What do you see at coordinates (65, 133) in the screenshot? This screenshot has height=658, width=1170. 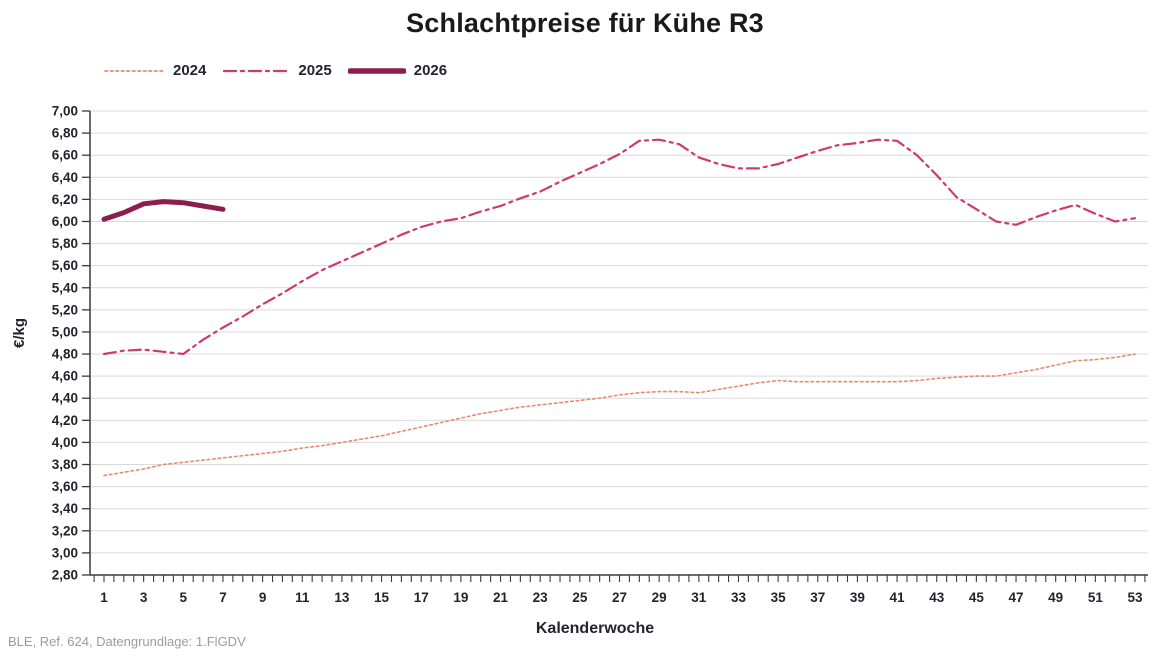 I see `svg-text: 6,80` at bounding box center [65, 133].